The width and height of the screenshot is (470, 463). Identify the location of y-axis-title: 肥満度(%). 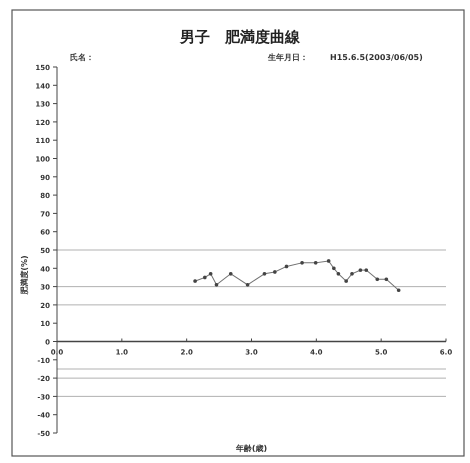
(24, 275).